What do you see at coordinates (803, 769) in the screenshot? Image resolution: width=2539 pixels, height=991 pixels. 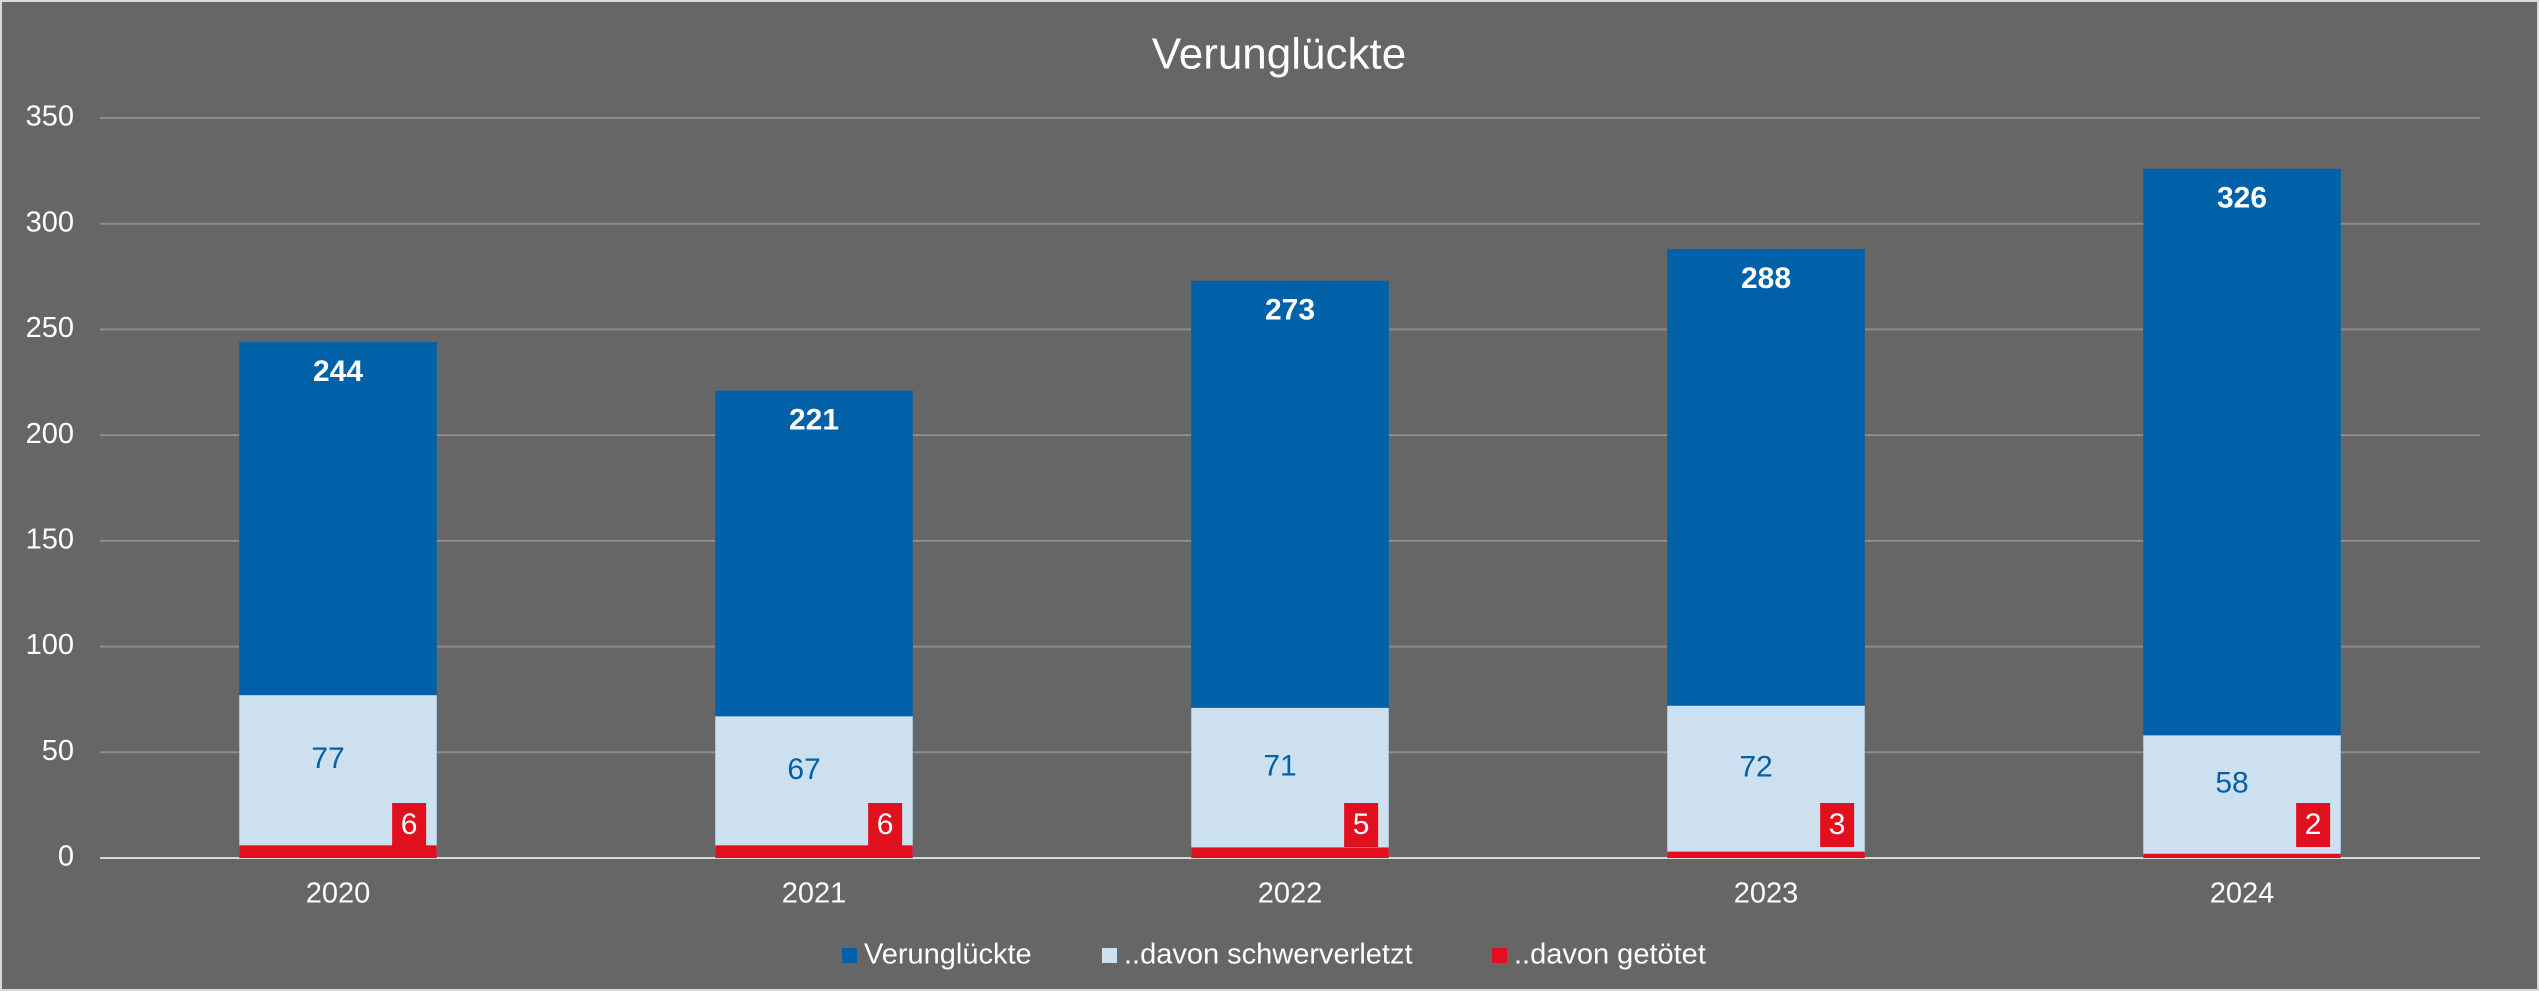 I see `data-label: 67` at bounding box center [803, 769].